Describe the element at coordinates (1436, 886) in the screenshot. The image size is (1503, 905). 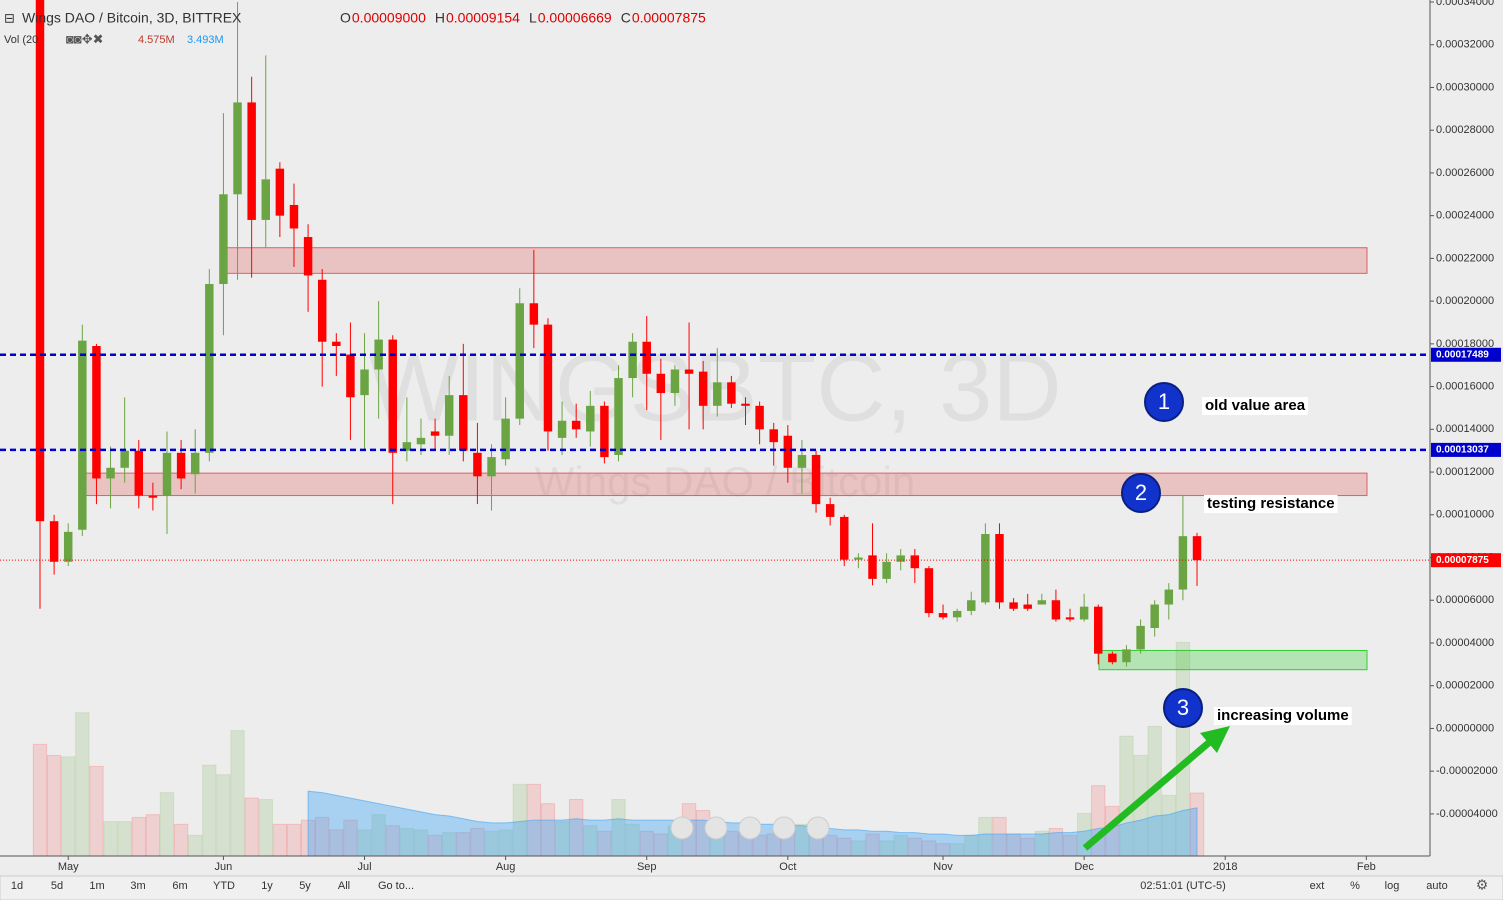
I see `option-button: auto` at that location.